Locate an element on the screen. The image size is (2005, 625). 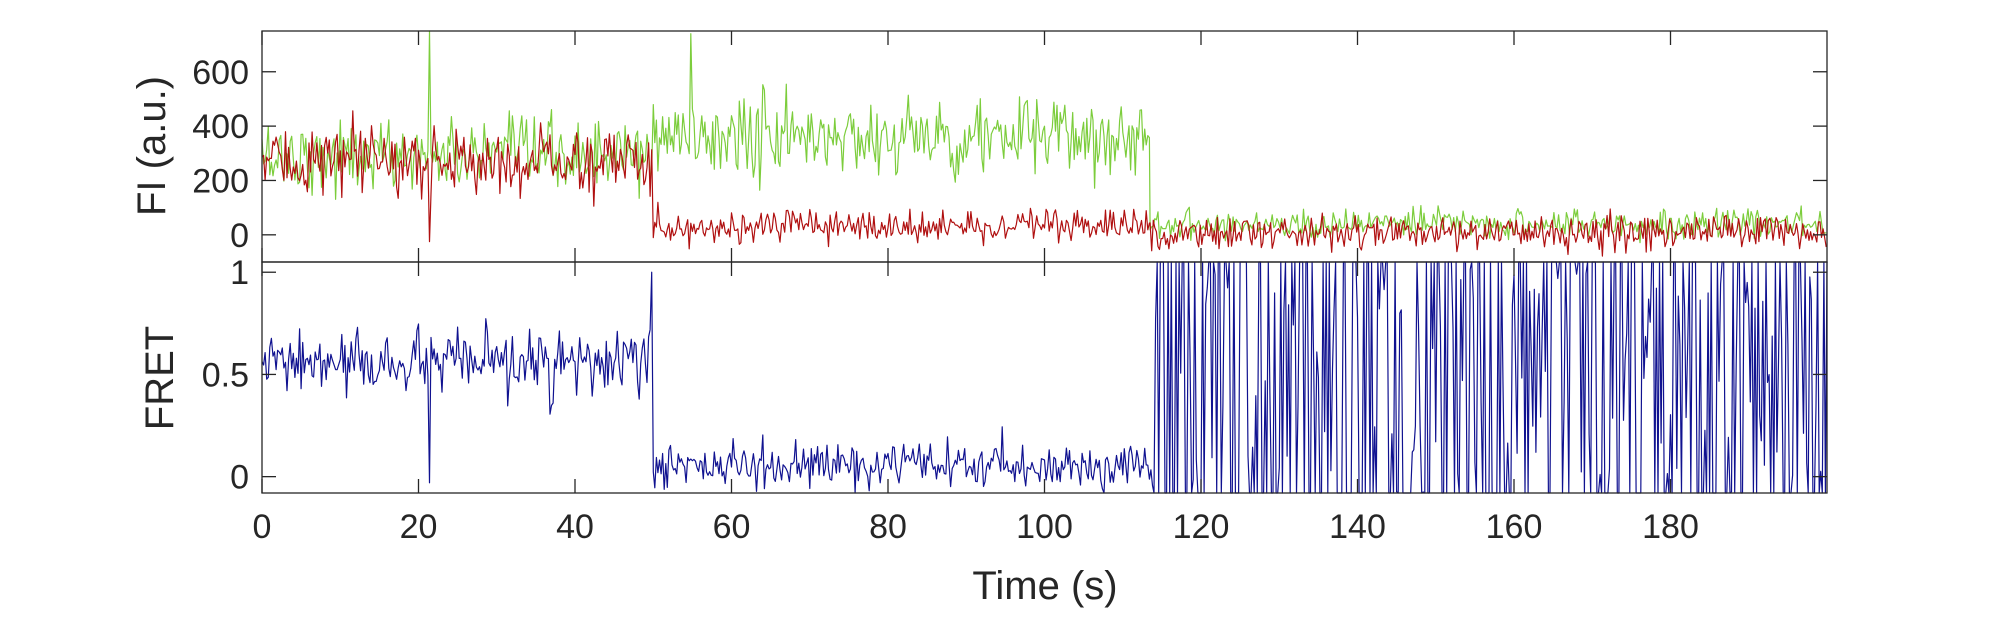
x-tick-label: 40 is located at coordinates (575, 527).